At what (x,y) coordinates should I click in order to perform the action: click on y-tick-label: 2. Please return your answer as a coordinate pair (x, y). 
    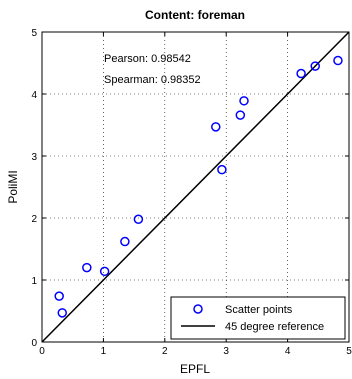
    Looking at the image, I should click on (34, 219).